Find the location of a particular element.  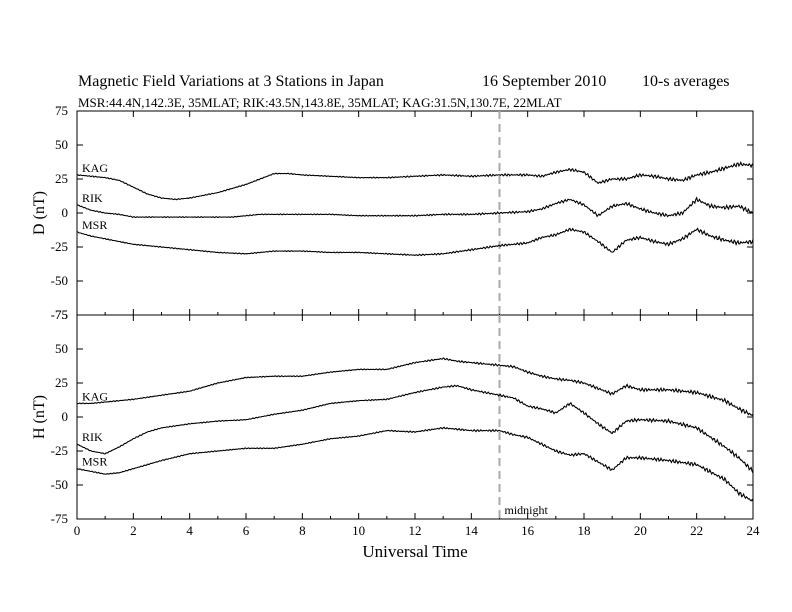

x-tick-label: 24 is located at coordinates (754, 530).